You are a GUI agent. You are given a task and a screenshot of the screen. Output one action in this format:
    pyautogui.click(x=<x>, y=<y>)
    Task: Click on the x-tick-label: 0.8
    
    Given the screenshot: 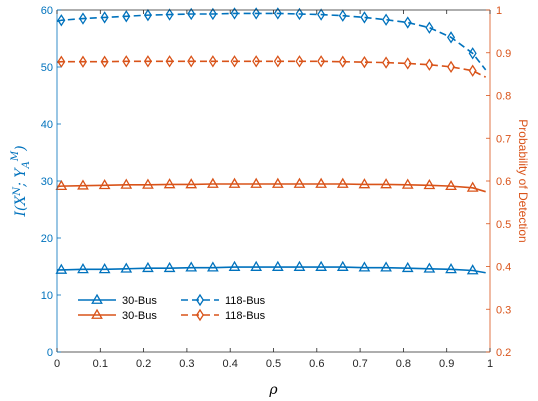 What is the action you would take?
    pyautogui.click(x=403, y=364)
    